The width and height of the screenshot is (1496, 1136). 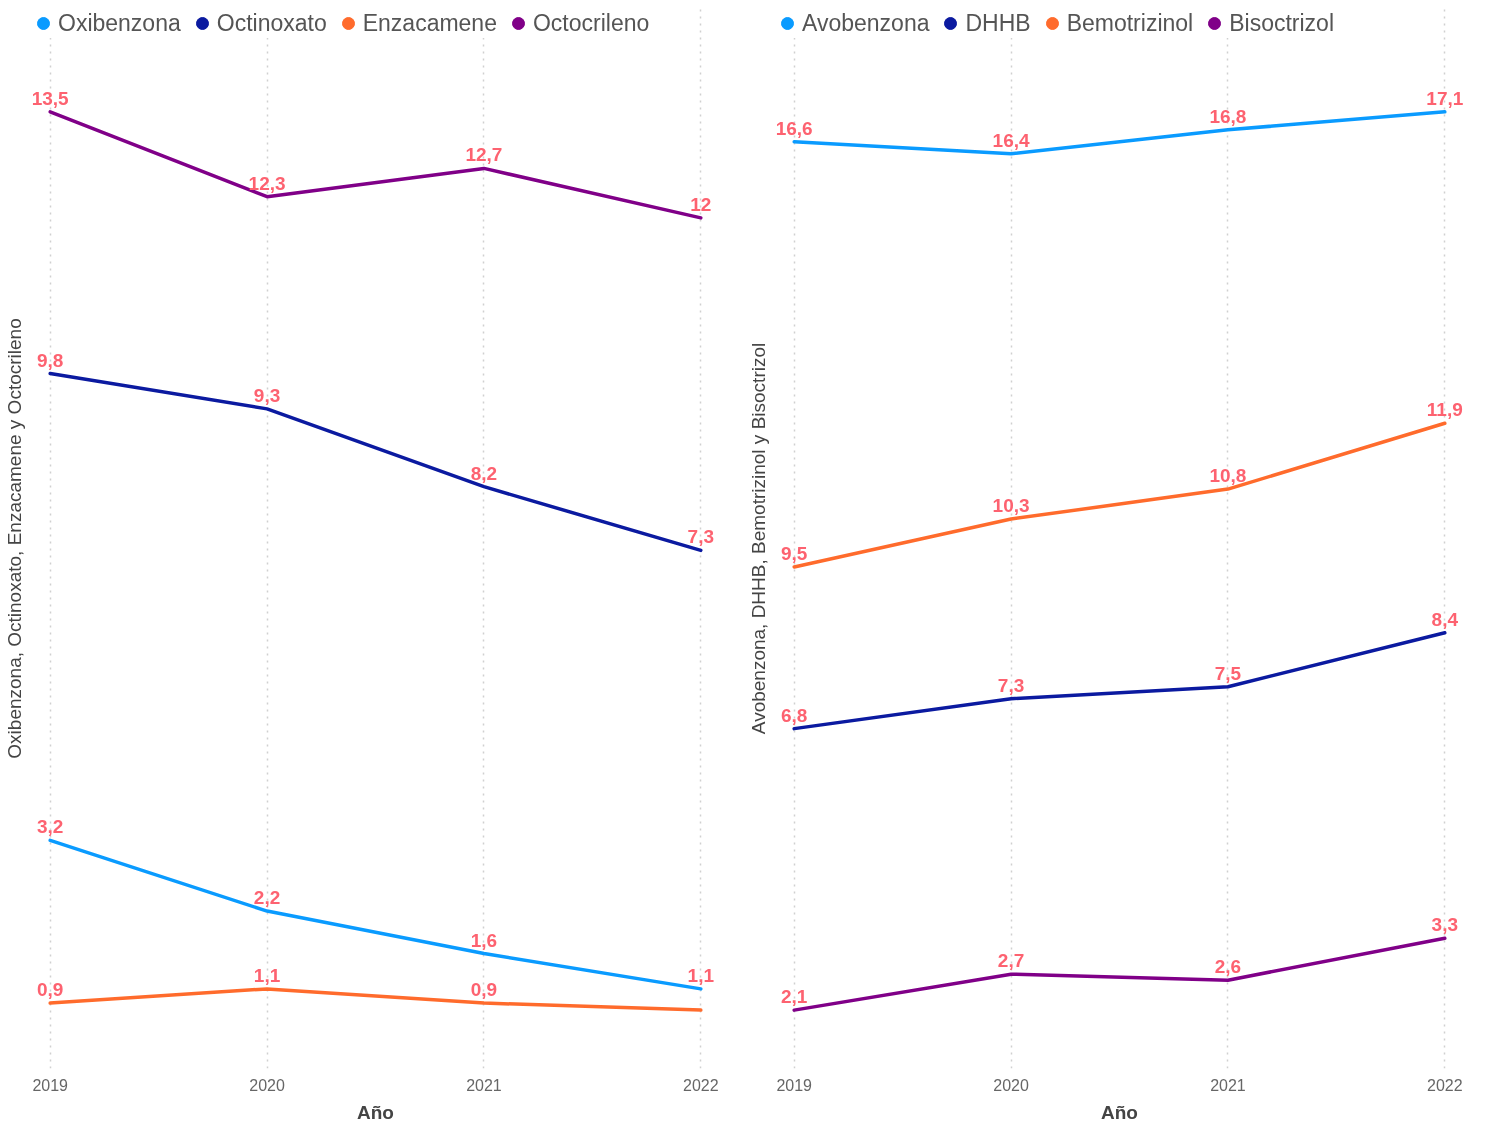 What do you see at coordinates (758, 538) in the screenshot?
I see `y-axis-title: Avobenzona, DHHB, Bemotrizinol y Bisoctrizol` at bounding box center [758, 538].